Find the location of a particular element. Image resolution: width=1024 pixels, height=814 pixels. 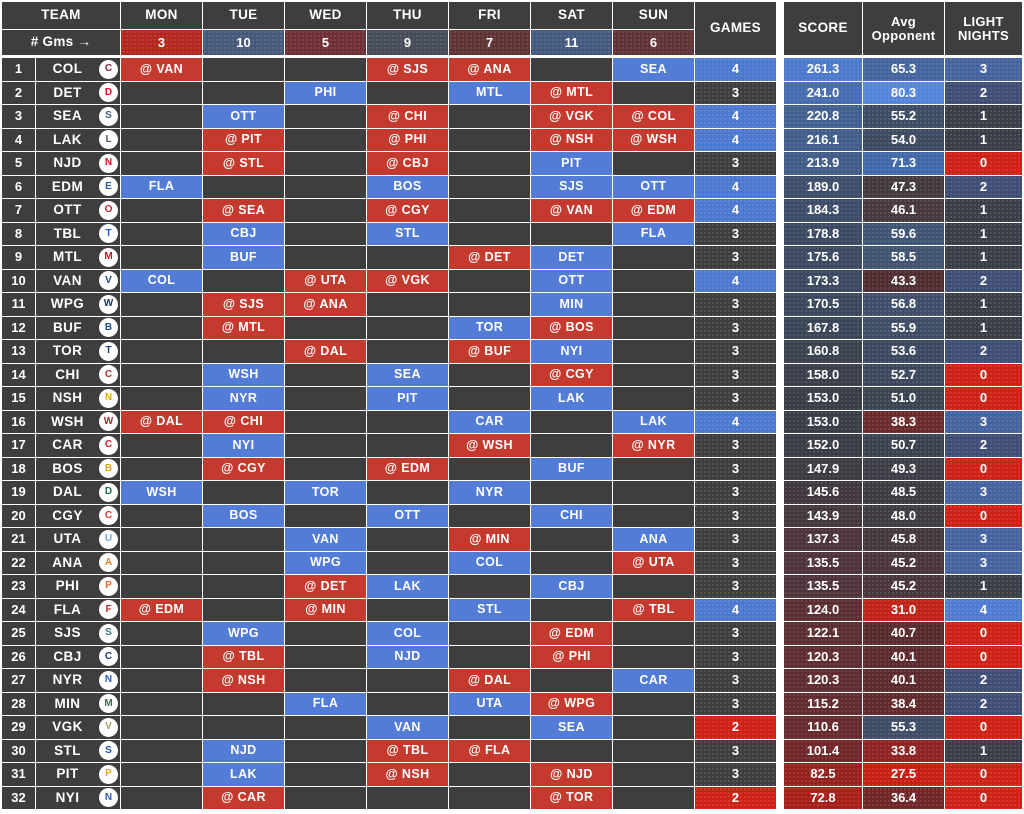

team-cell: NYR N is located at coordinates (78, 680).